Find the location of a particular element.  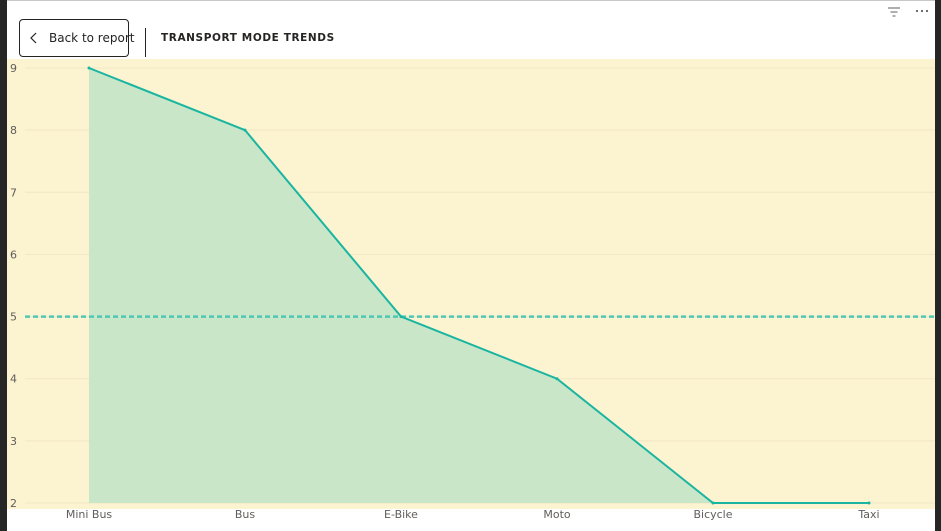

x-tick-label: E-Bike is located at coordinates (401, 514).